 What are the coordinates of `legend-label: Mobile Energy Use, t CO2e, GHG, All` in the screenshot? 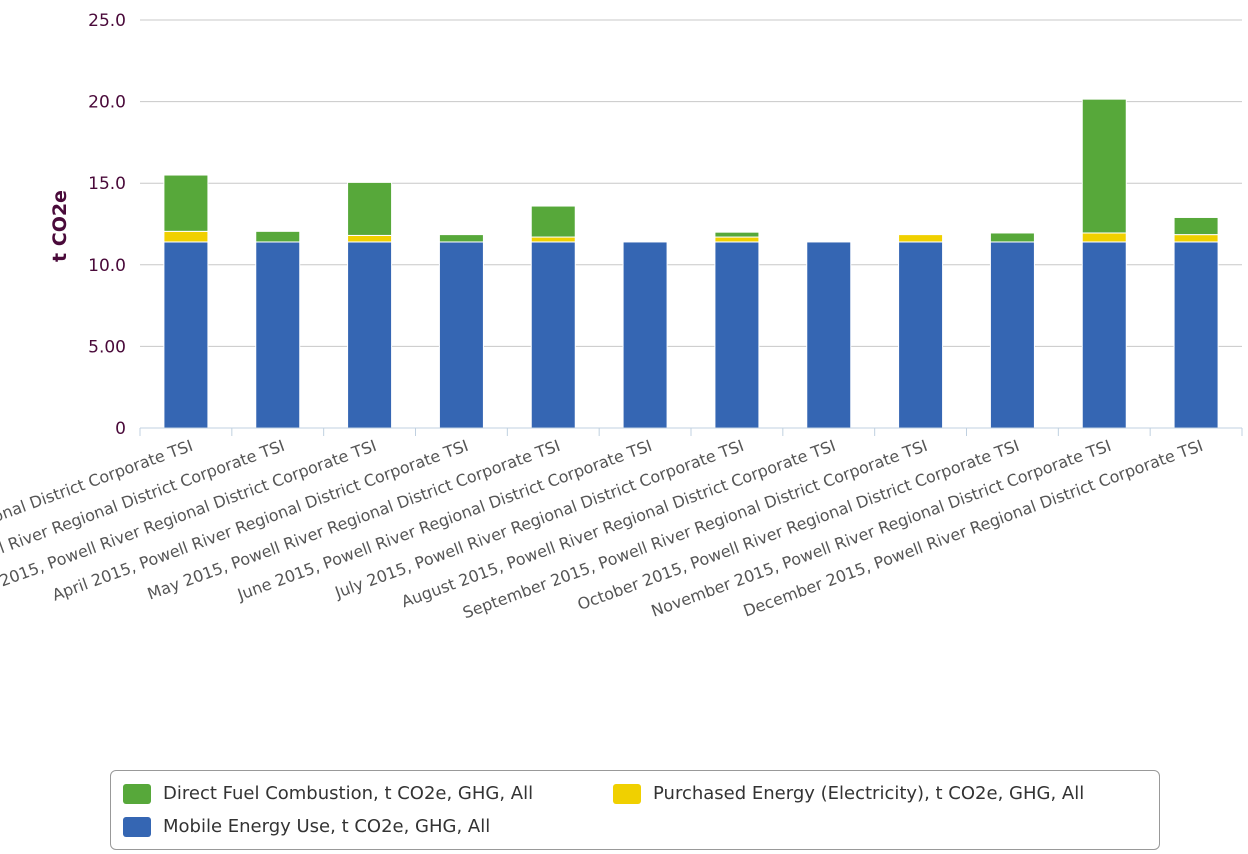 It's located at (327, 826).